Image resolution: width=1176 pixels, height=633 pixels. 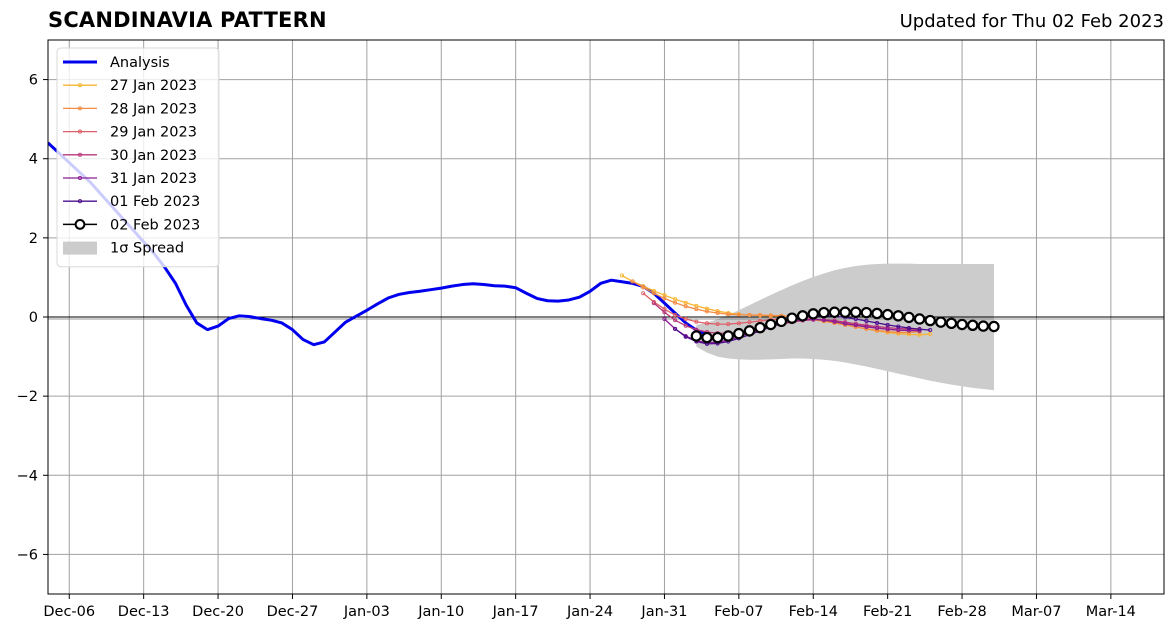 What do you see at coordinates (155, 225) in the screenshot?
I see `legend-label: 02 Feb 2023` at bounding box center [155, 225].